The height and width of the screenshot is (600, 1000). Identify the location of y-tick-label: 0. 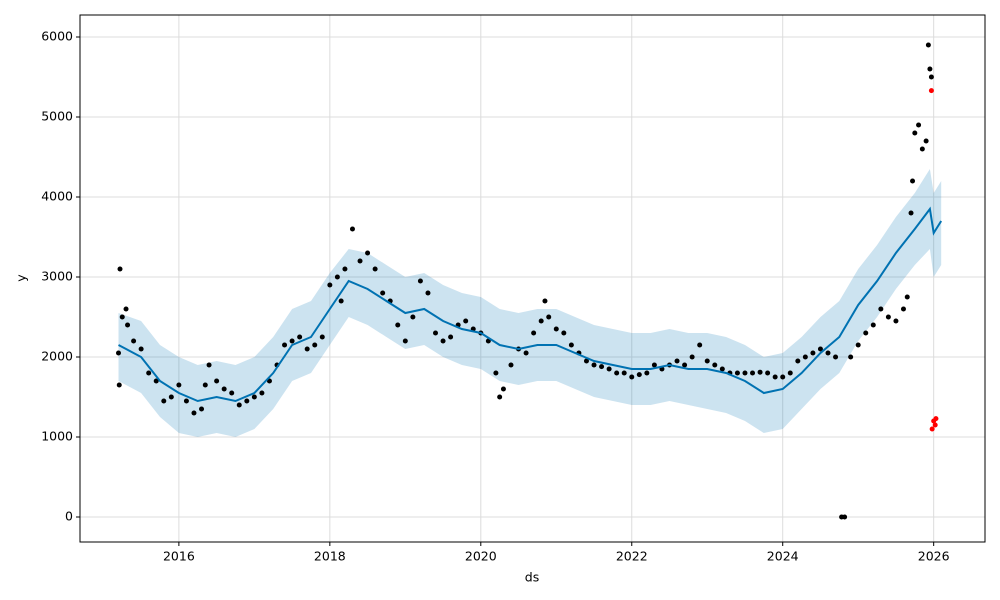
(69, 516).